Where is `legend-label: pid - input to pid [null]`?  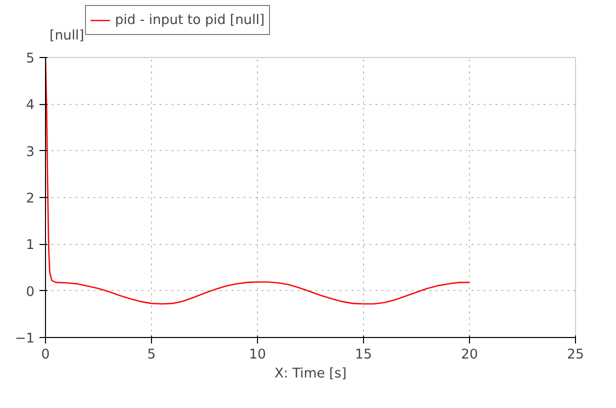 legend-label: pid - input to pid [null] is located at coordinates (190, 20).